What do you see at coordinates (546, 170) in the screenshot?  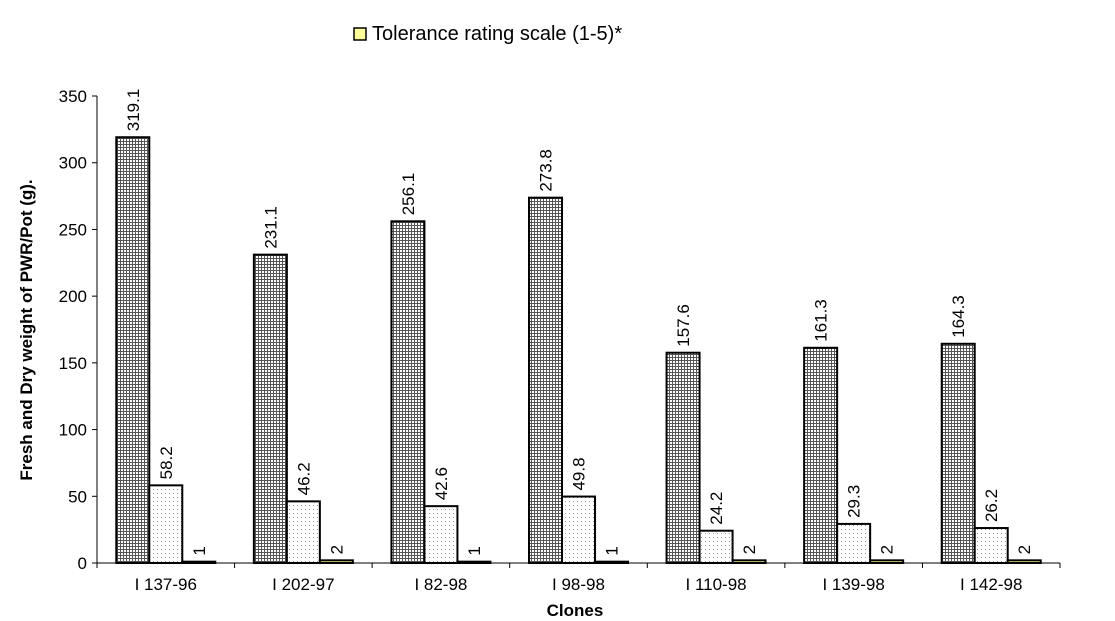 I see `data-label-series-0: 273.8` at bounding box center [546, 170].